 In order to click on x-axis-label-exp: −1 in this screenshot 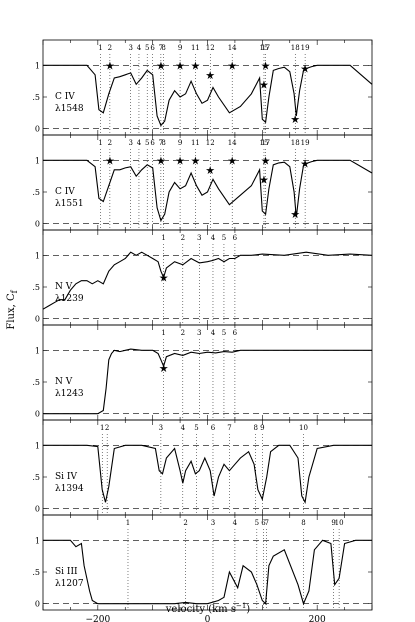, I will do `click(241, 606)`.